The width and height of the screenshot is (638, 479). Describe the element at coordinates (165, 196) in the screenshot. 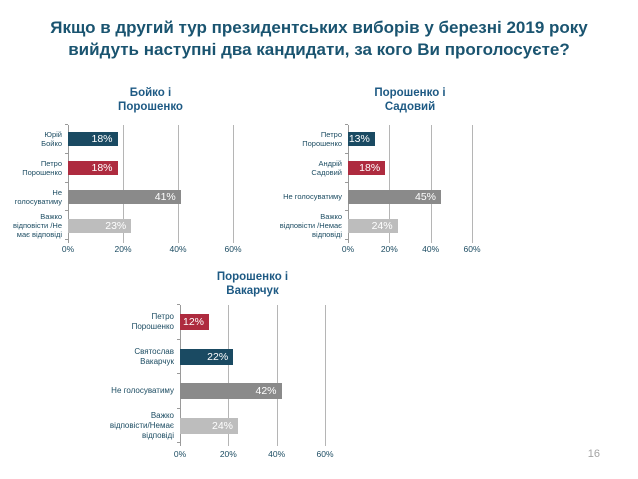

I see `bar-value-label: 41%` at that location.